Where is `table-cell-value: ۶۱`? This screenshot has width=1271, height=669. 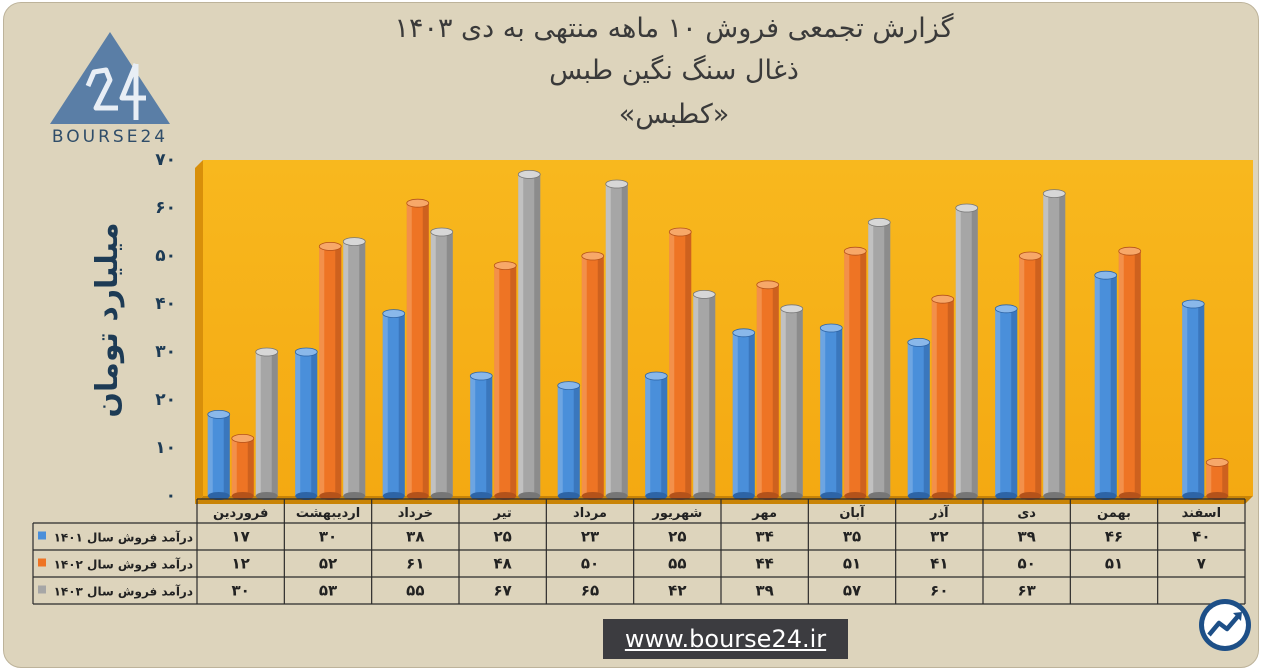 table-cell-value: ۶۱ is located at coordinates (415, 564).